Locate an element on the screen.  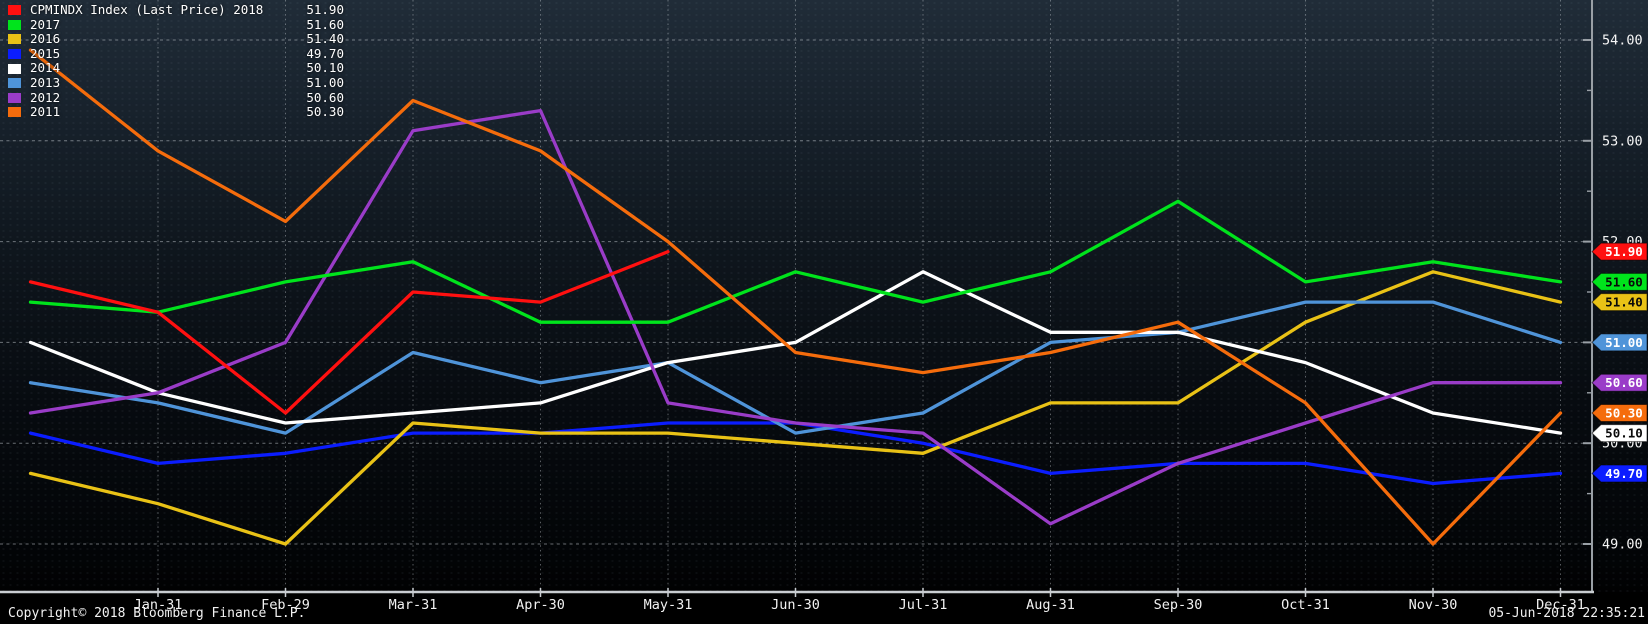
price-badge-2016 is located at coordinates (1619, 302).